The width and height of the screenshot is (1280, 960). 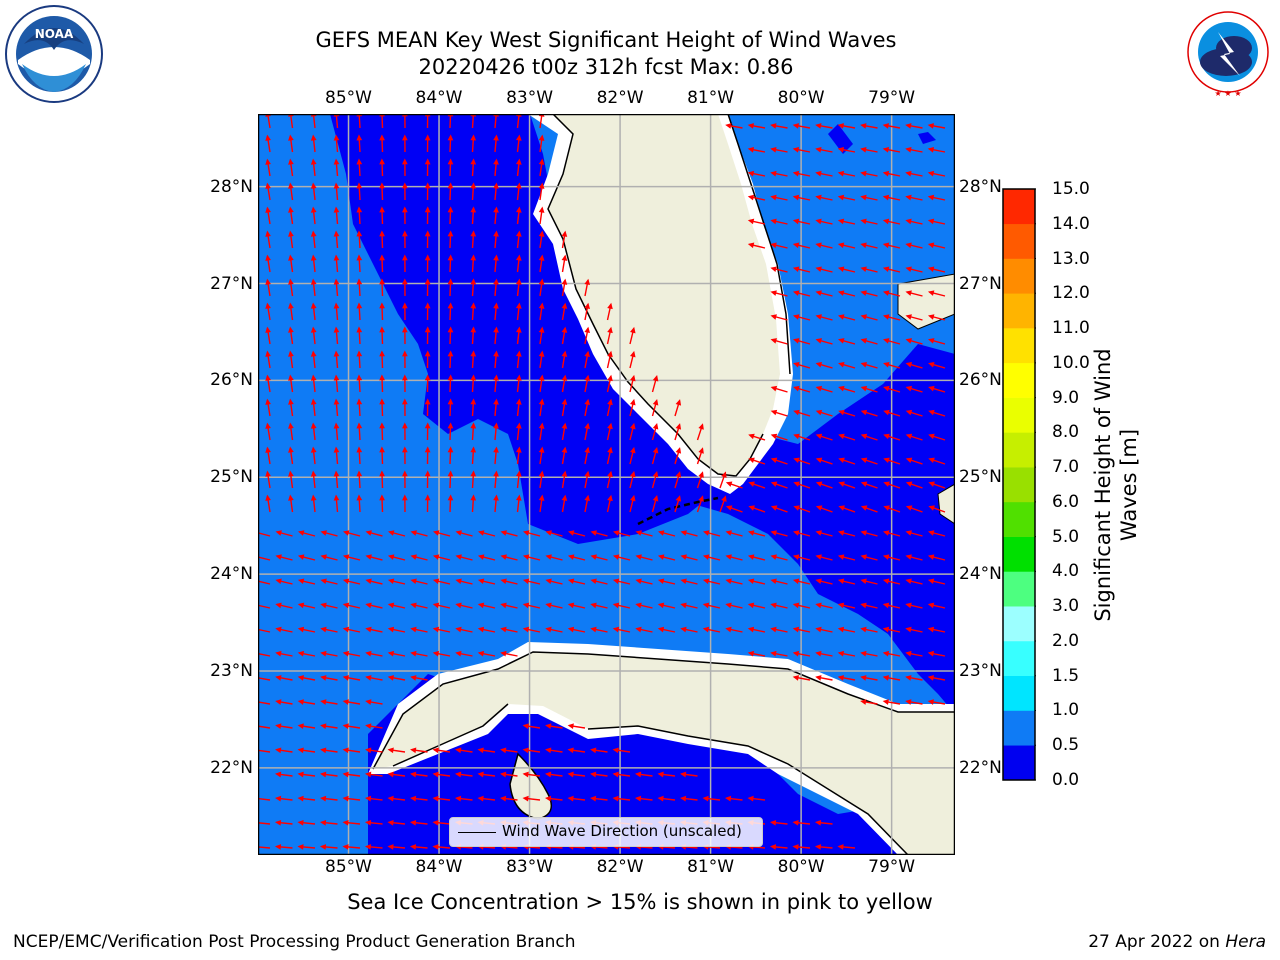 What do you see at coordinates (231, 477) in the screenshot?
I see `latitude-label: 25°N` at bounding box center [231, 477].